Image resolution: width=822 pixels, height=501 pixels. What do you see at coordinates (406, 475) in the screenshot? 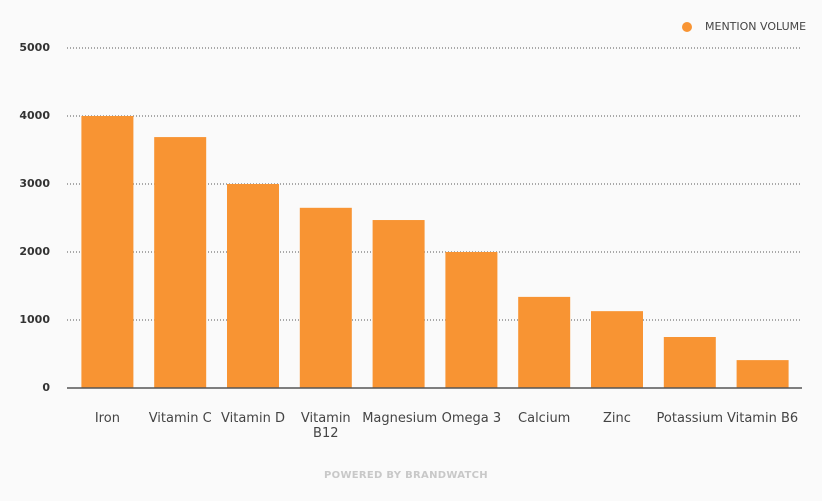
I see `footer: POWERED BY BRANDWATCH` at bounding box center [406, 475].